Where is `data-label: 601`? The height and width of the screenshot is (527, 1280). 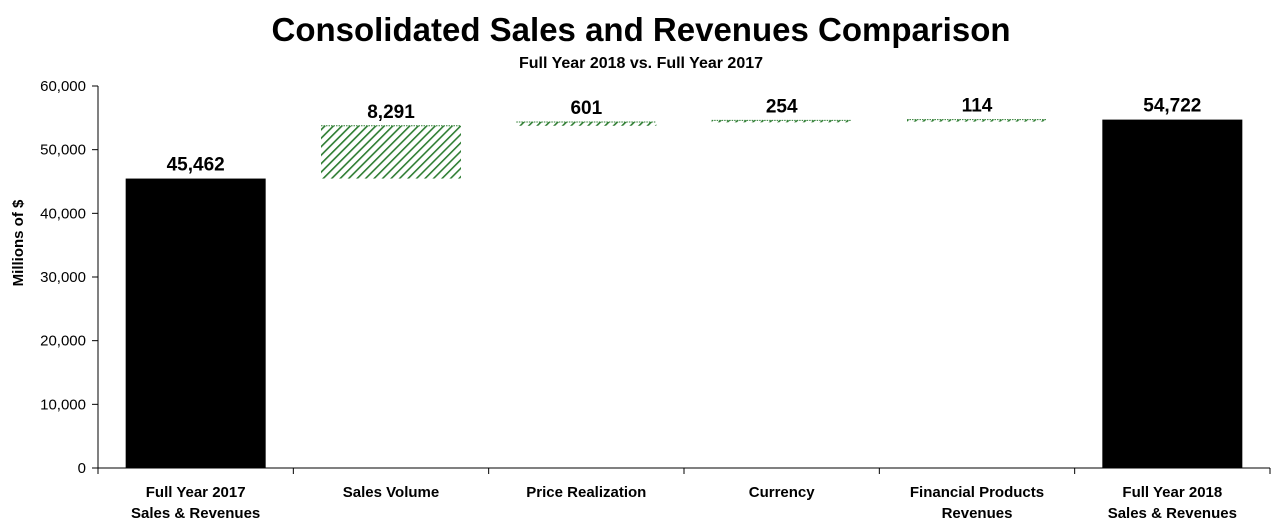 data-label: 601 is located at coordinates (586, 108).